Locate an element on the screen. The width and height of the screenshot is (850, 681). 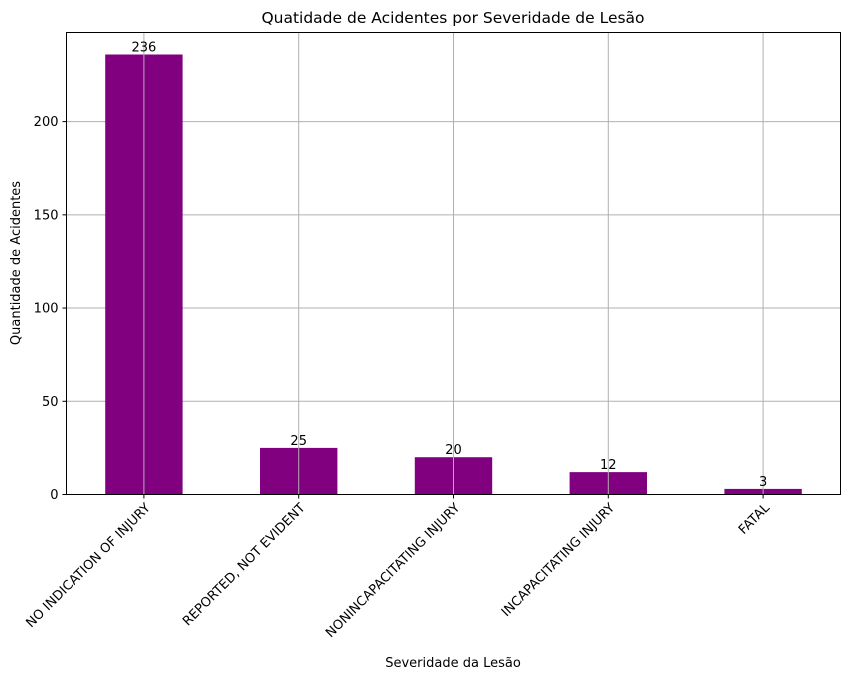
y-axis-label: Quantidade de Acidentes is located at coordinates (16, 263).